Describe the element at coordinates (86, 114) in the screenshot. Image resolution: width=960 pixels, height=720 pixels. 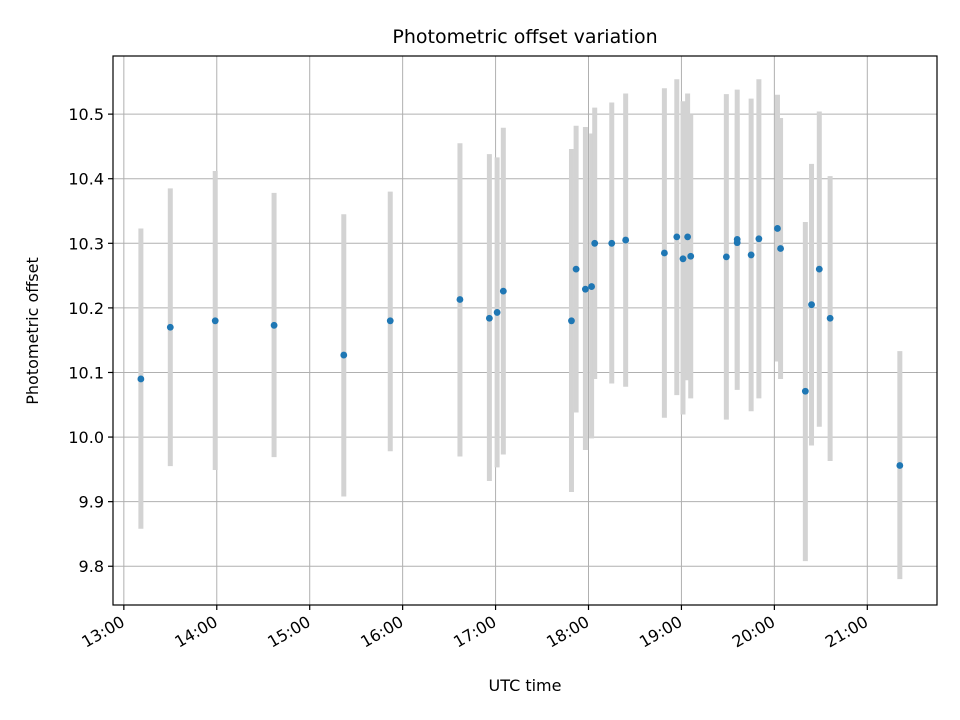
I see `y-tick-label: 10.5` at that location.